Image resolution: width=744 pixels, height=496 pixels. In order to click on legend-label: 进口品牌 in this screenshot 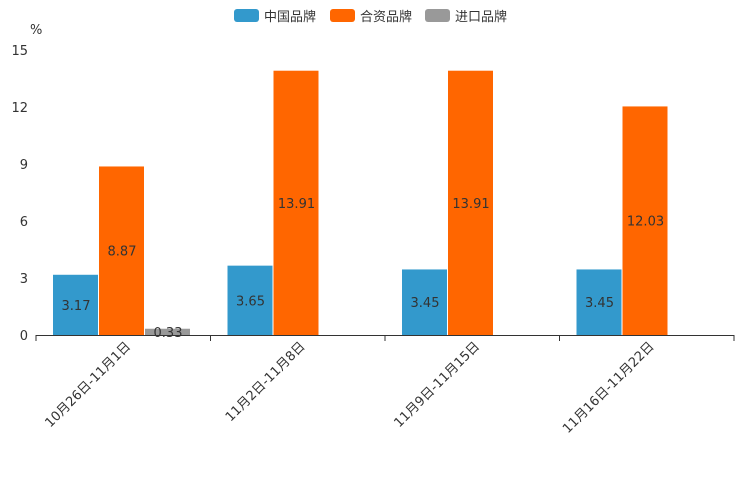, I will do `click(481, 17)`.